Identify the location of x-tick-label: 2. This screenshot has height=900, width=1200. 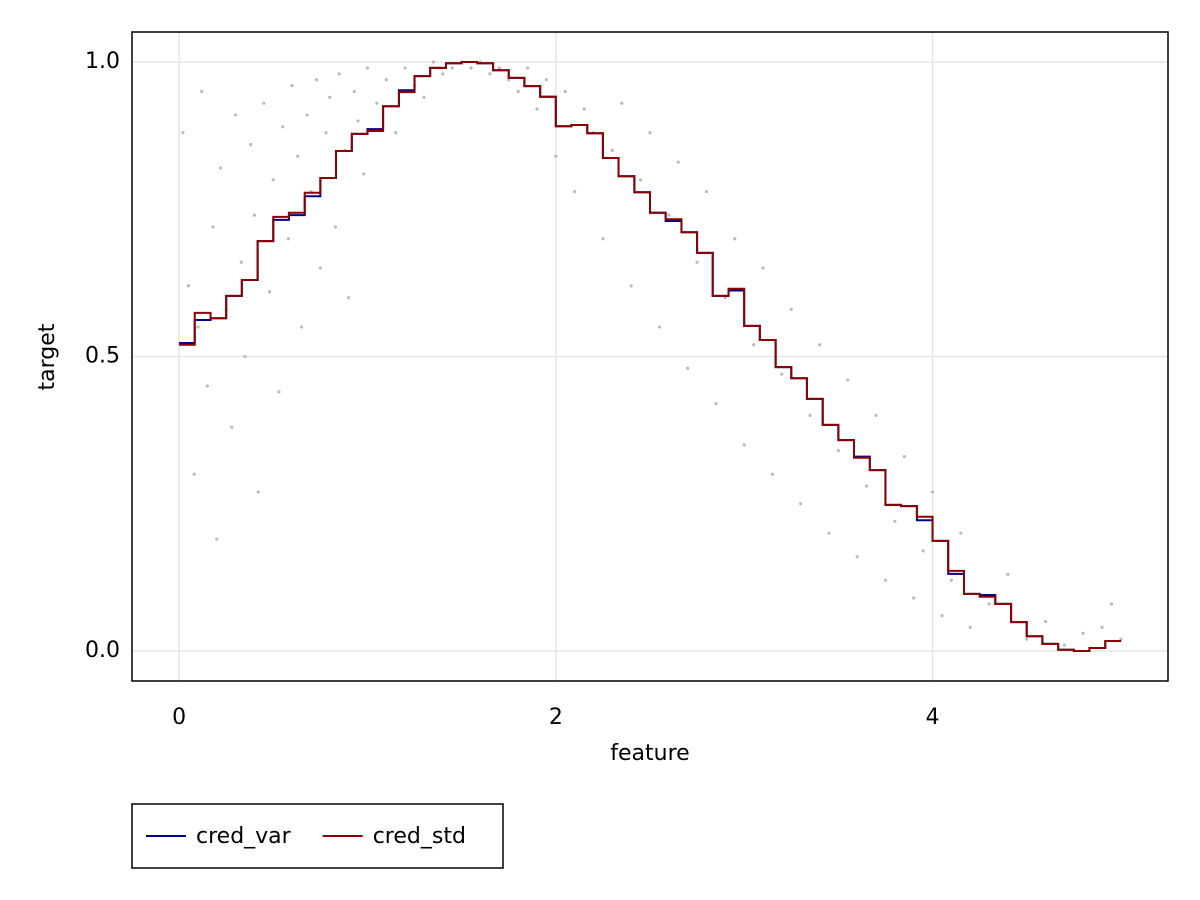
(556, 717).